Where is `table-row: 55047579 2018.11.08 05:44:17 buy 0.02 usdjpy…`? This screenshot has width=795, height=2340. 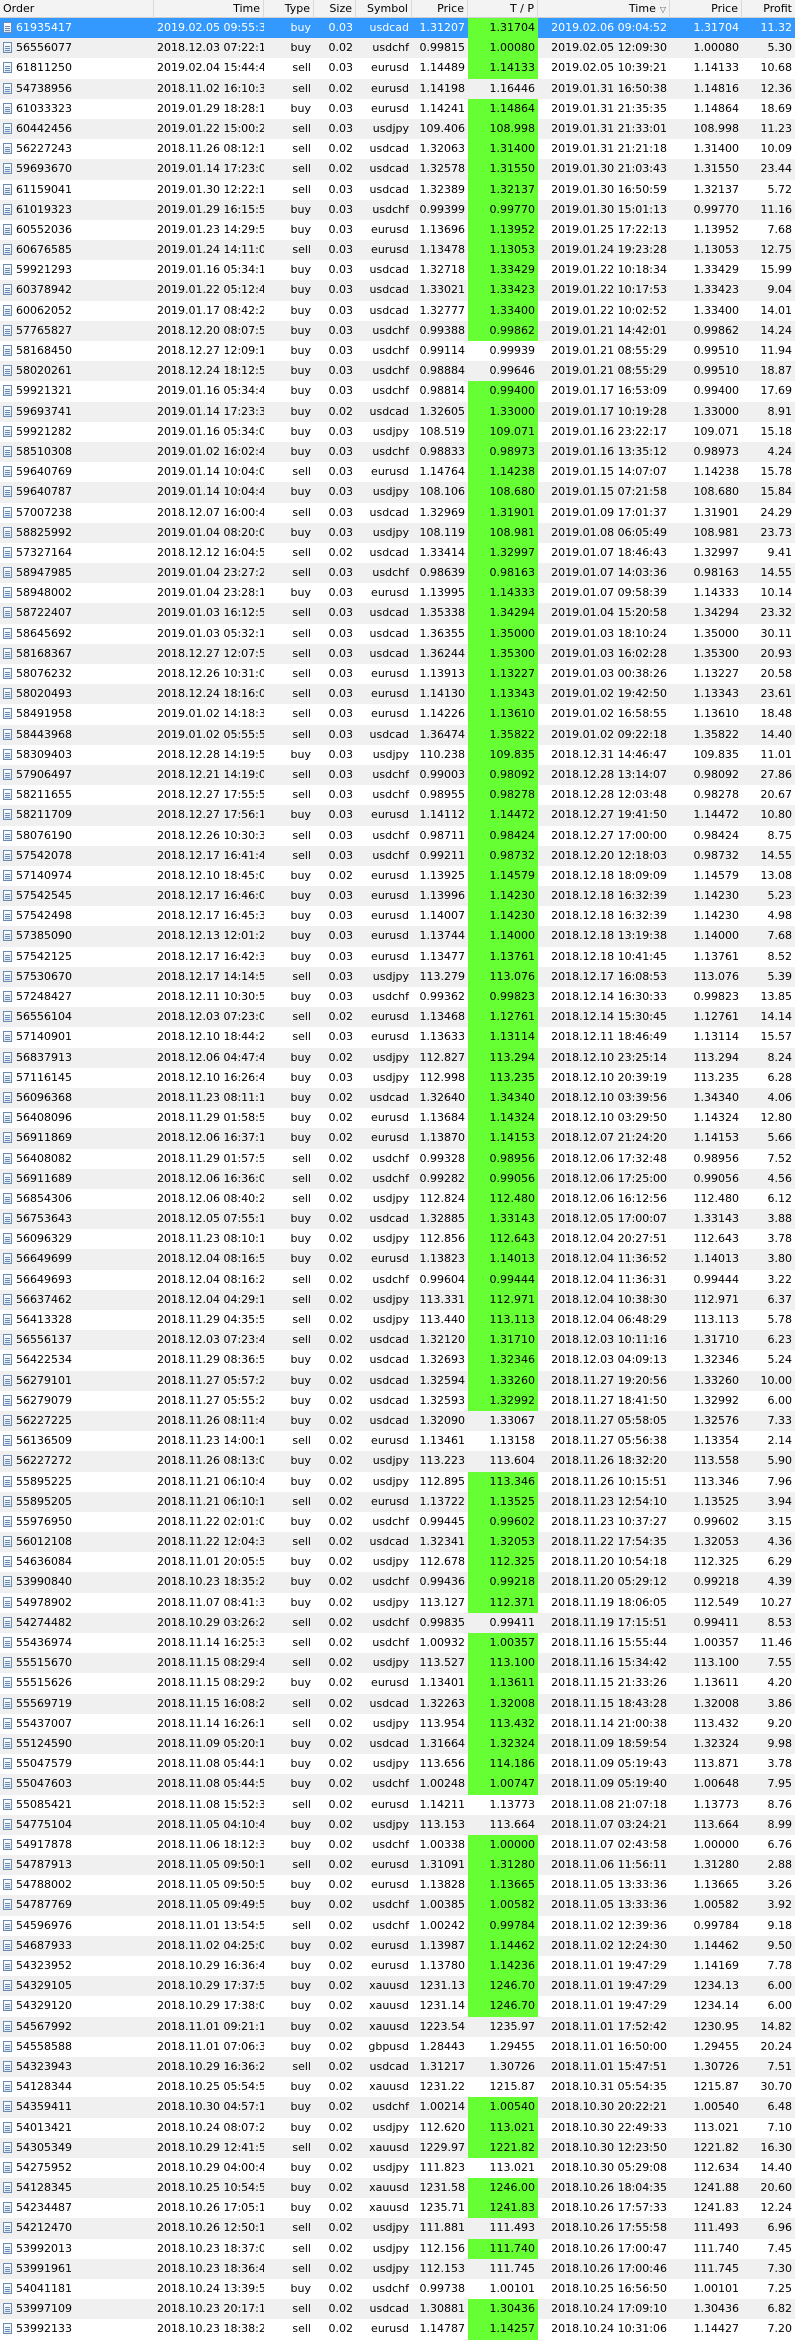
table-row: 55047579 2018.11.08 05:44:17 buy 0.02 usdjpy… is located at coordinates (397, 1764).